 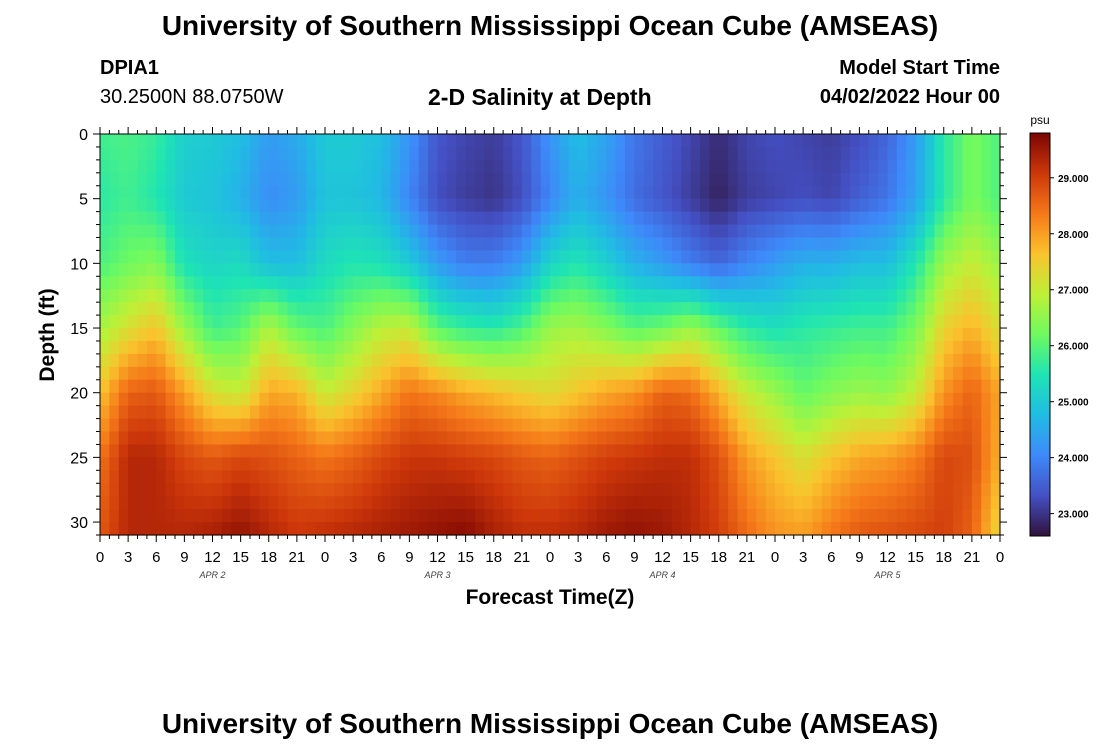 What do you see at coordinates (129, 68) in the screenshot?
I see `station-id: DPIA1` at bounding box center [129, 68].